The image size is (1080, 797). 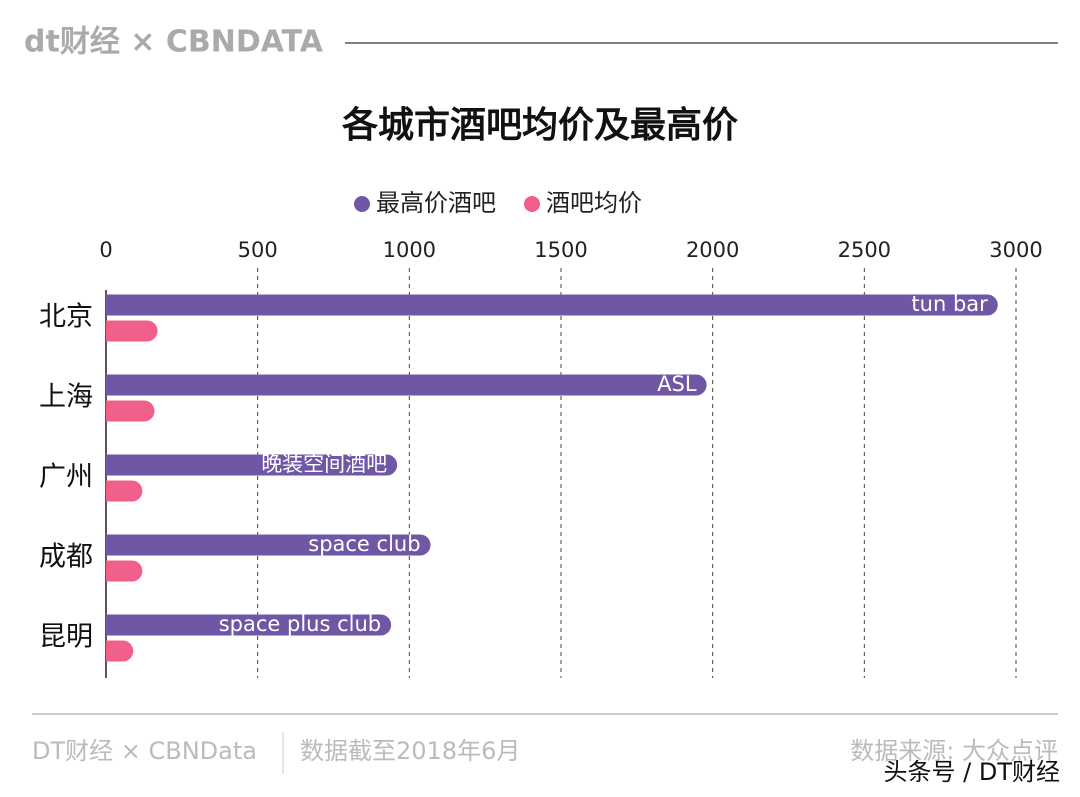 I want to click on x-tick-label: 3000, so click(x=1015, y=250).